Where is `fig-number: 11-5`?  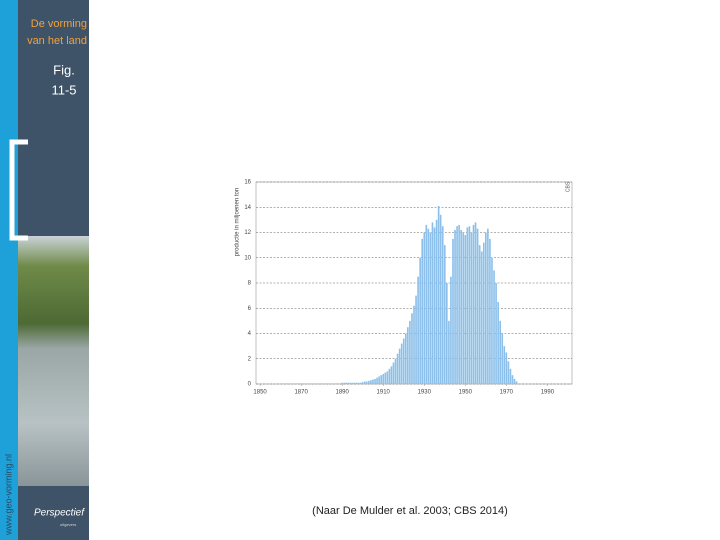 fig-number: 11-5 is located at coordinates (63, 89).